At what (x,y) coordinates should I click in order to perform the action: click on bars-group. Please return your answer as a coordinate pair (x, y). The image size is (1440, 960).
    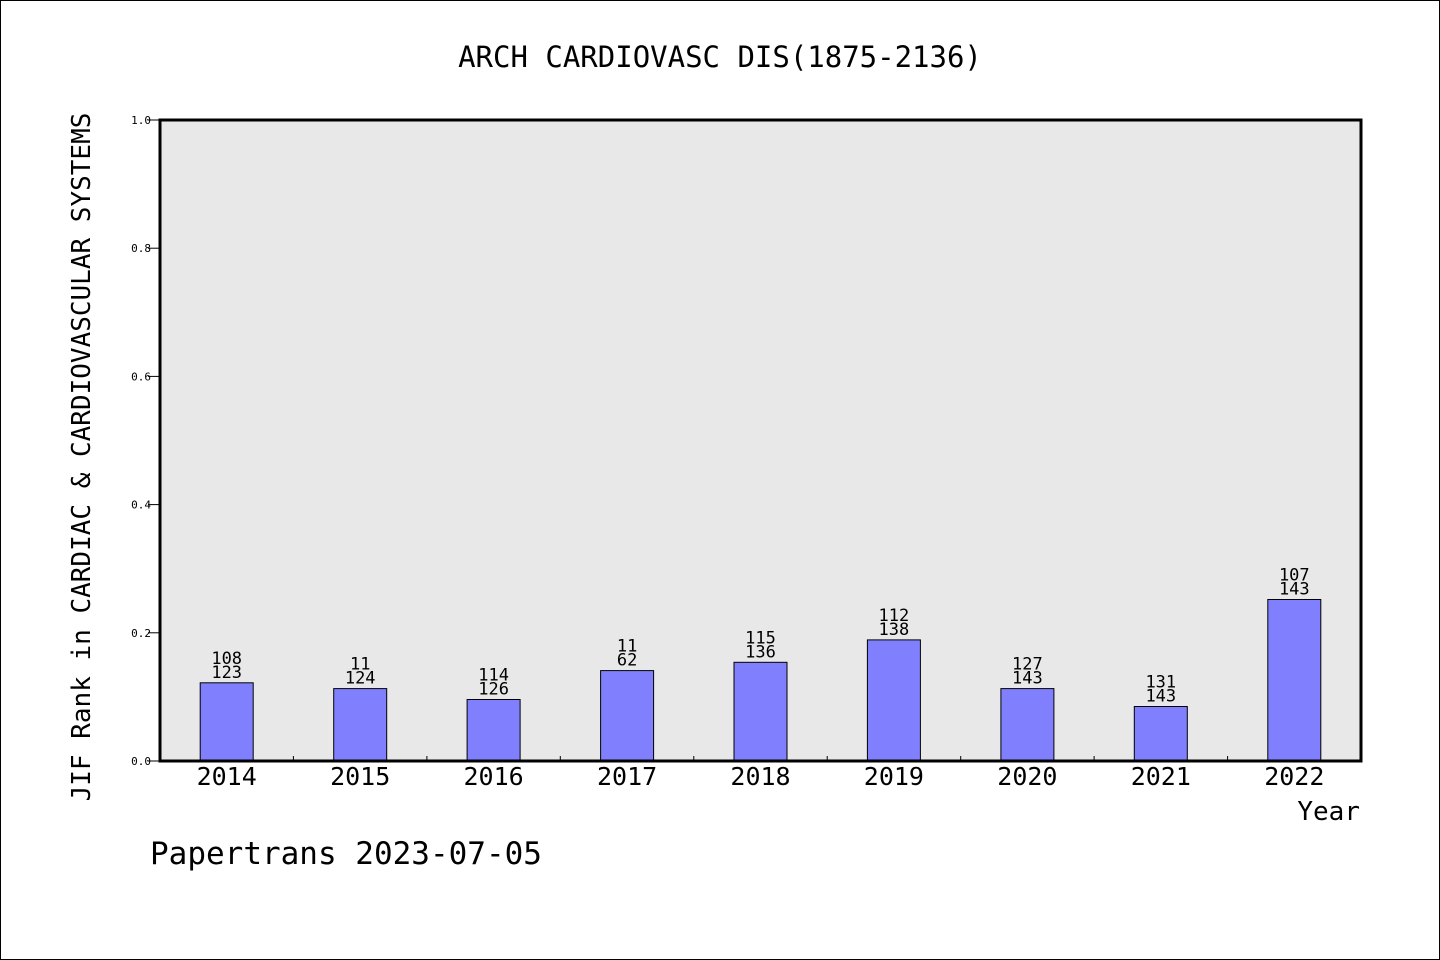
    Looking at the image, I should click on (760, 680).